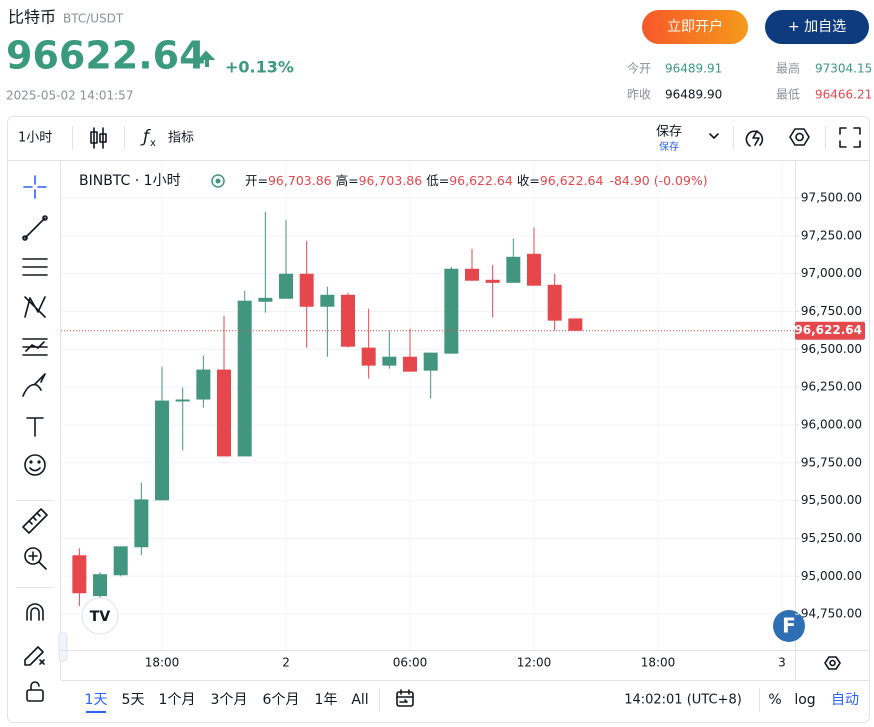  Describe the element at coordinates (153, 143) in the screenshot. I see `fx-icon: x` at that location.